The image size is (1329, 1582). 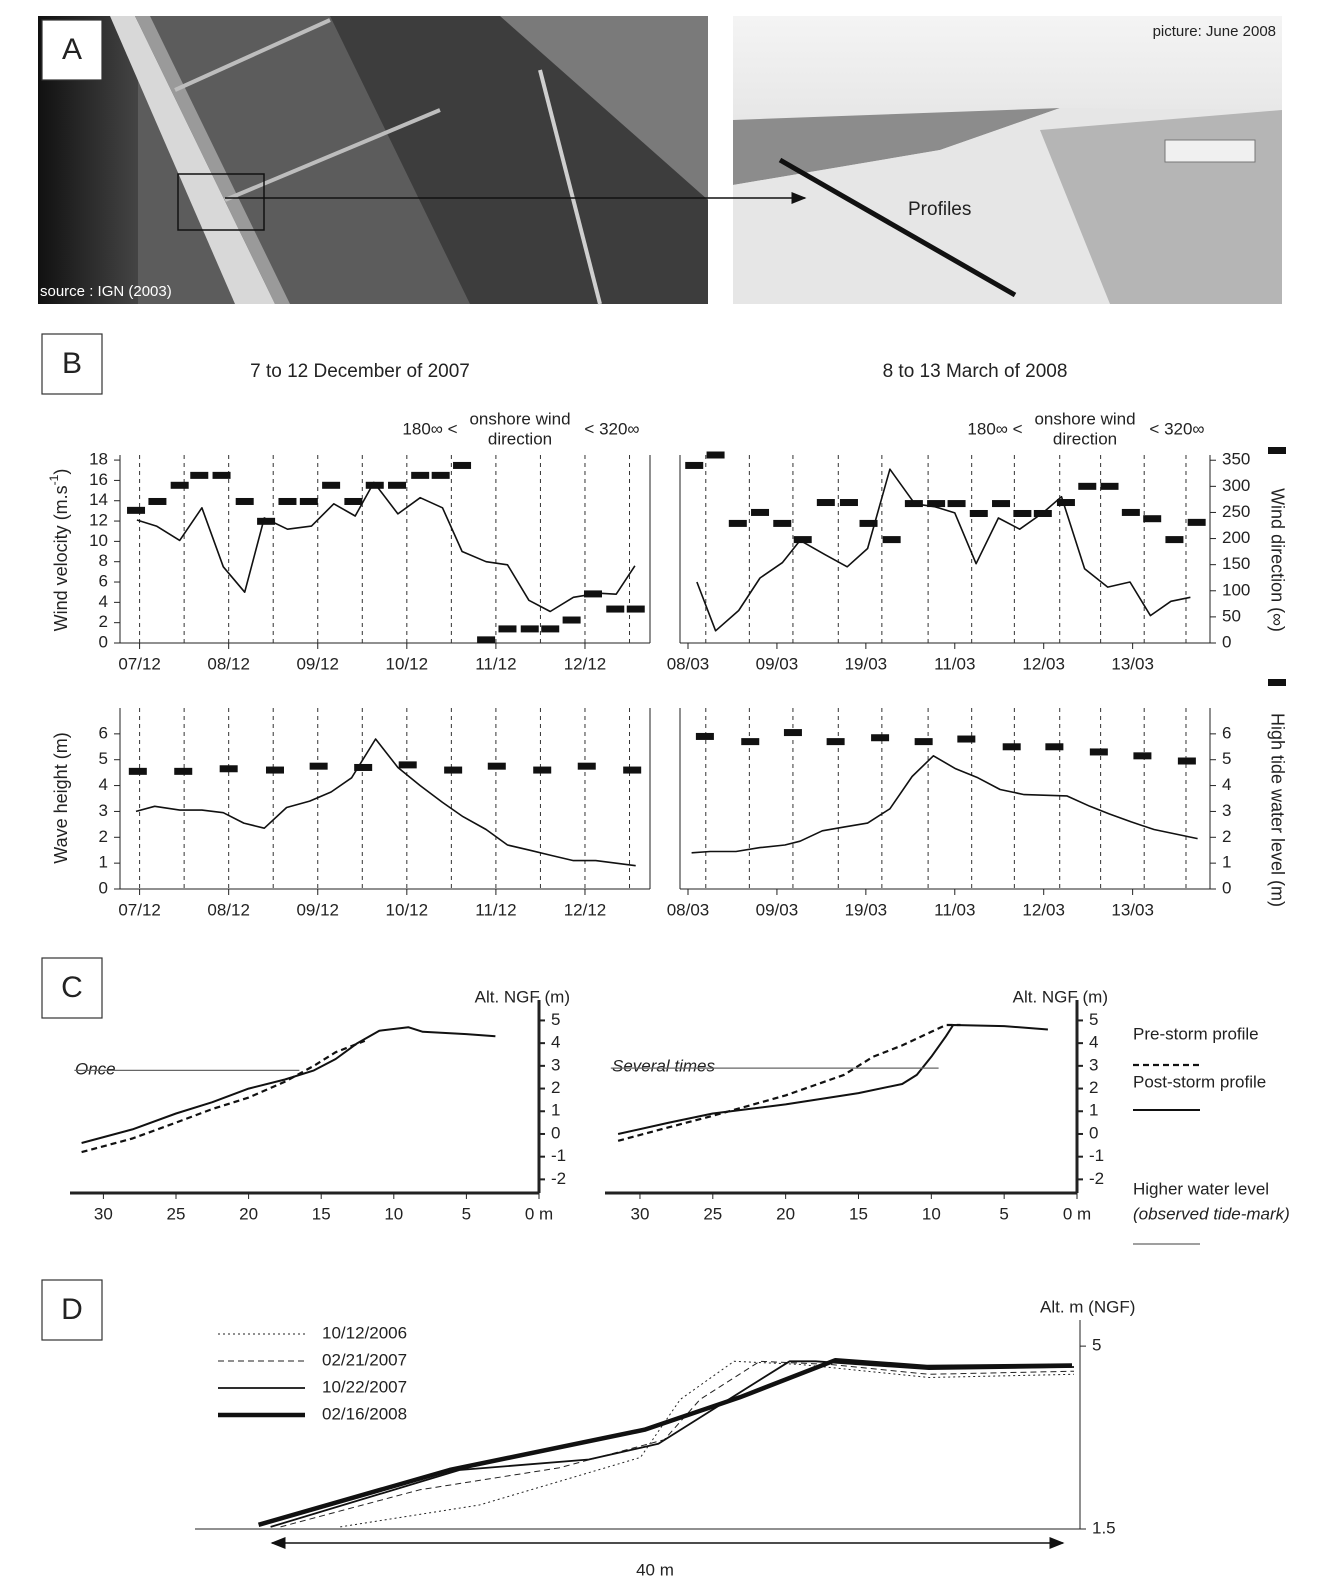 I want to click on x-tick-label: 10, so click(x=931, y=1213).